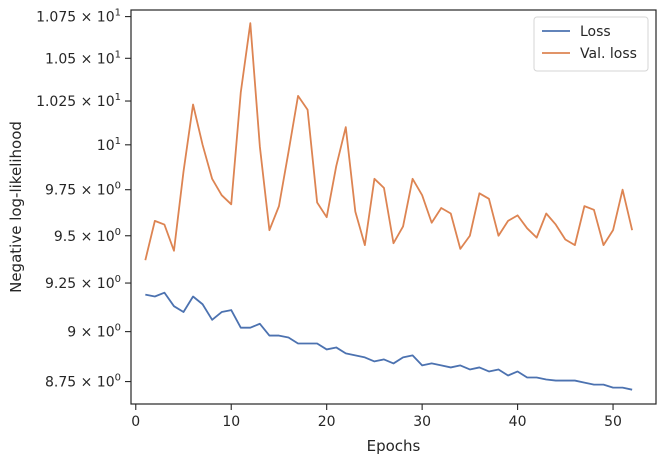 This screenshot has height=464, width=667. I want to click on y-tick-mantissa: 1.075, so click(56, 18).